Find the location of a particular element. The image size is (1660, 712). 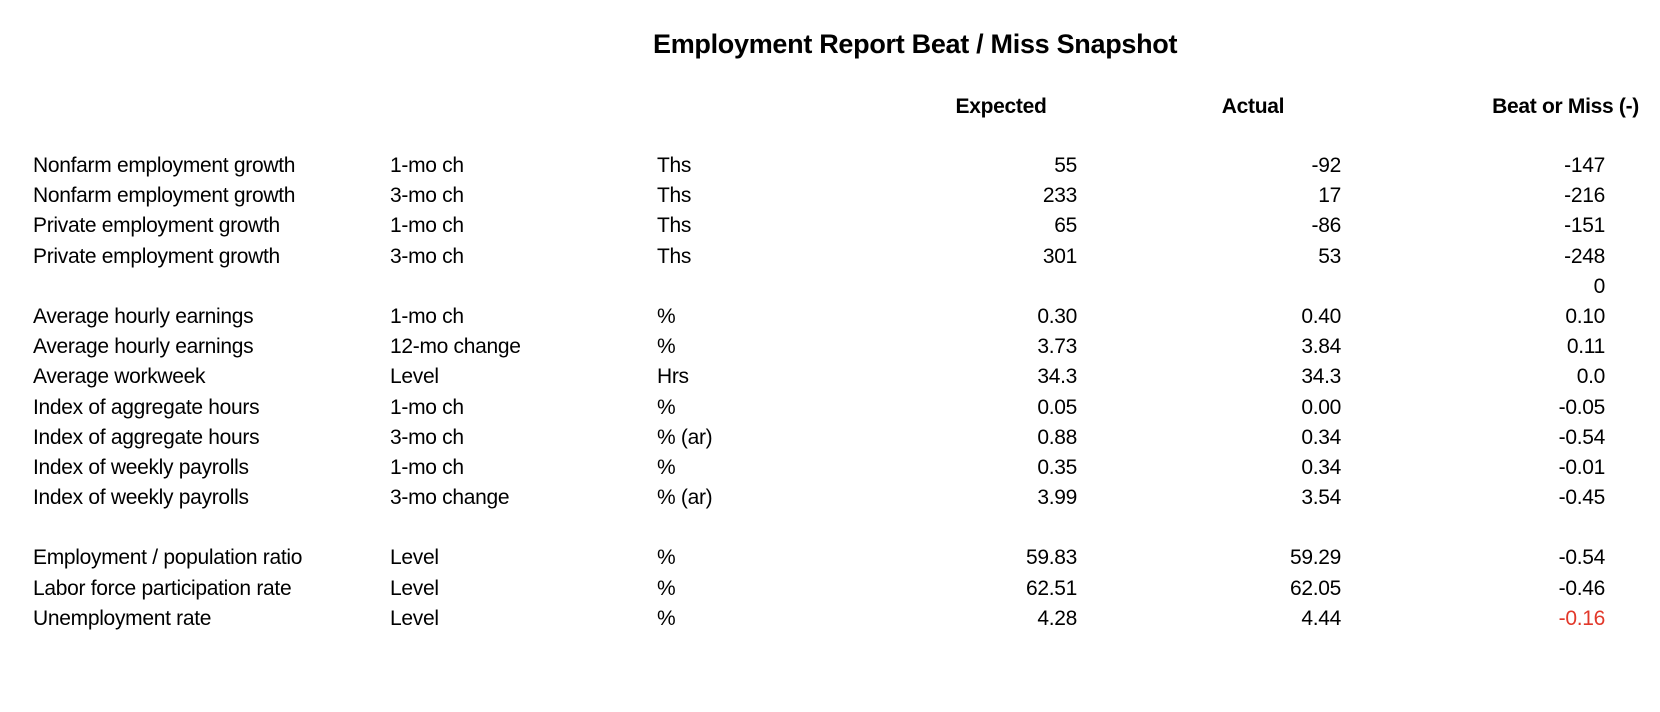

cell-expected: 4.28 is located at coordinates (1057, 618).